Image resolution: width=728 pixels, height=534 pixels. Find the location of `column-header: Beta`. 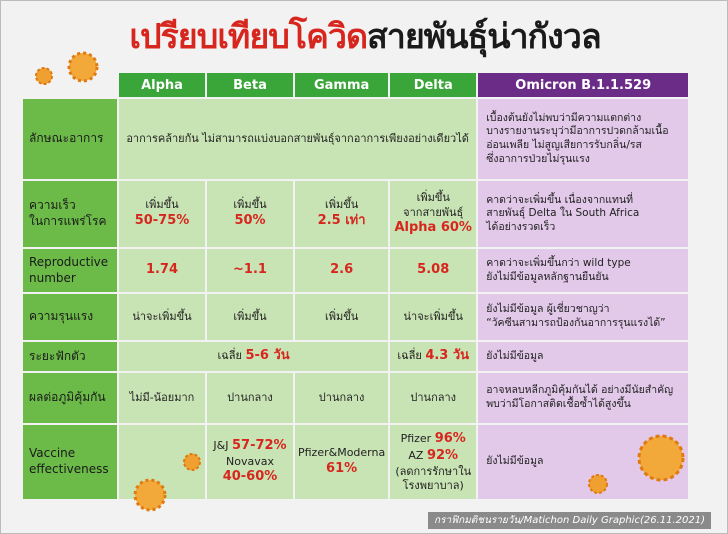

column-header: Beta is located at coordinates (250, 85).